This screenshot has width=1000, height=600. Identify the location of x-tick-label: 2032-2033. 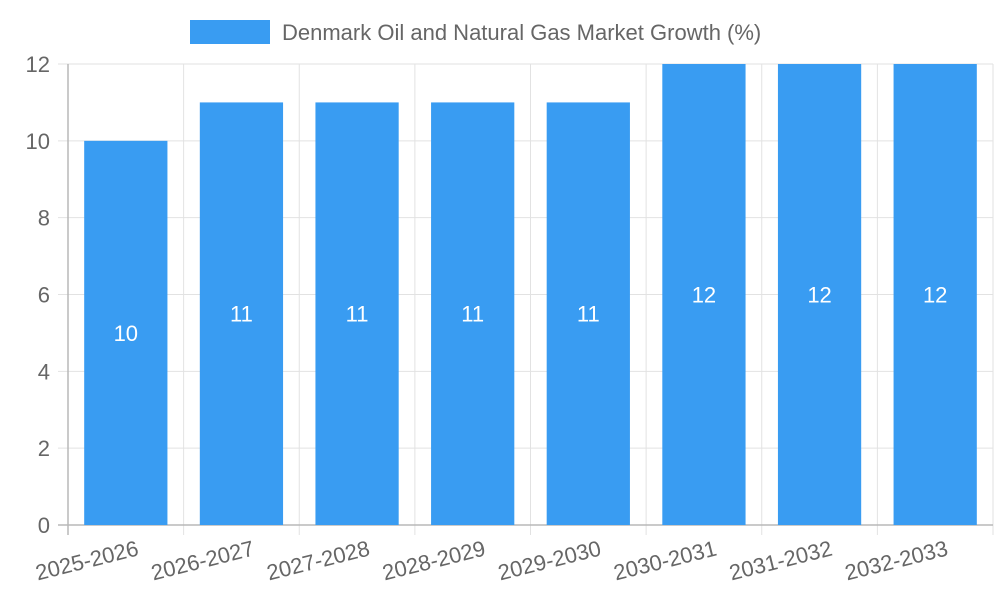
(896, 561).